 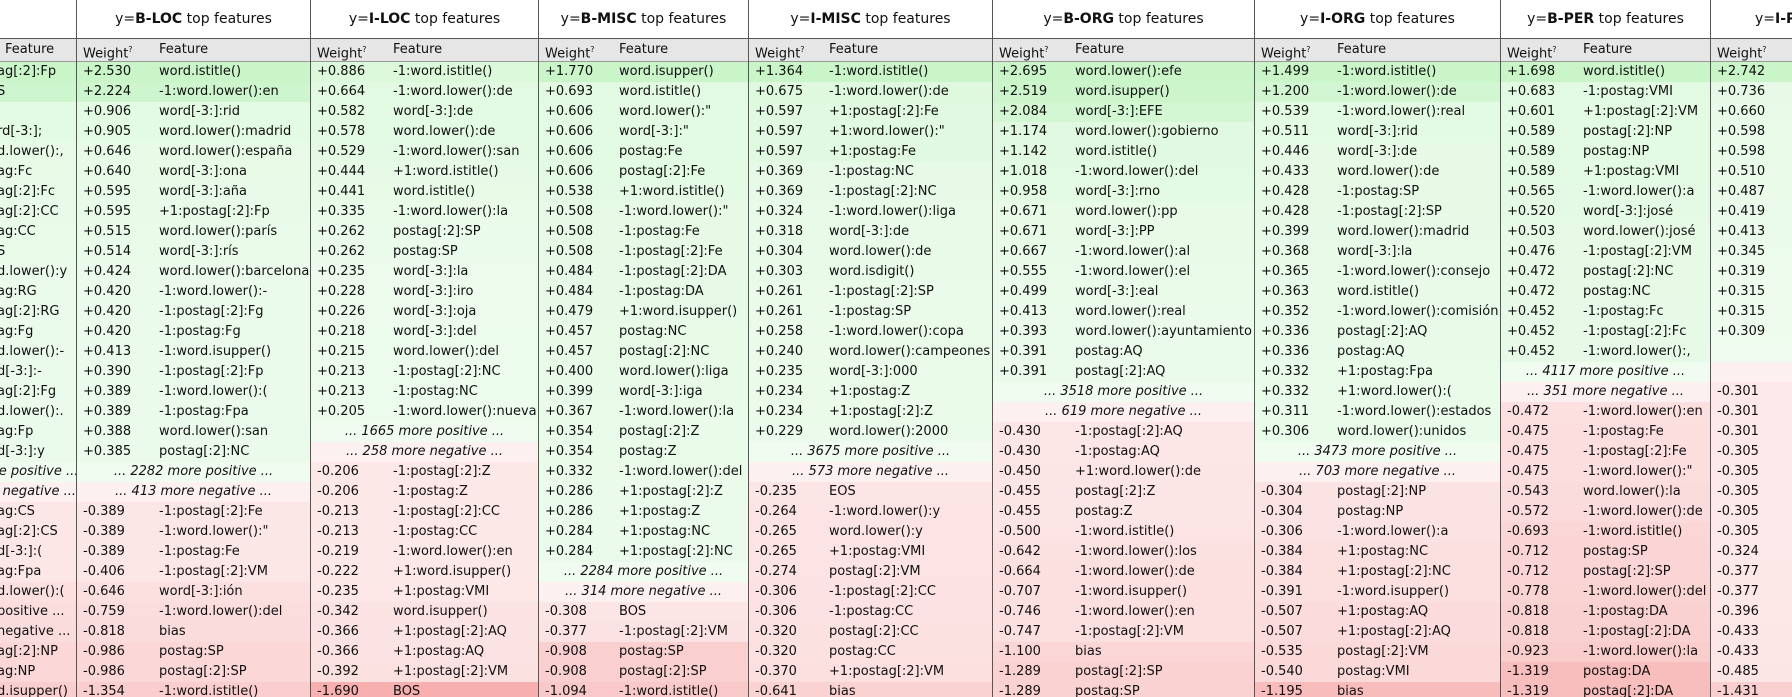 I want to click on feature-row: +0.365 -1:word.lower():consejo, so click(x=1377, y=272).